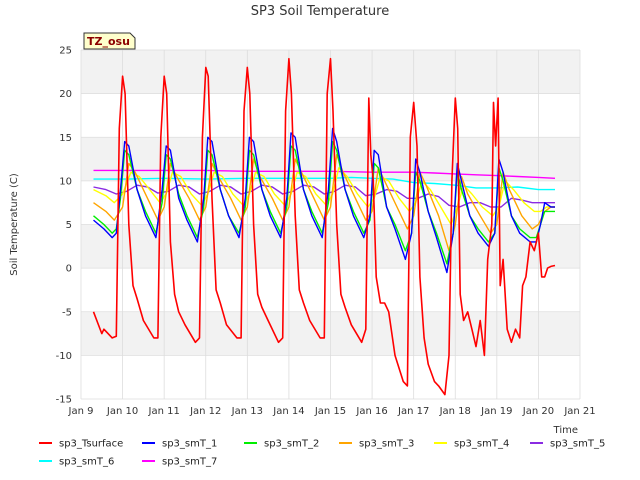 The width and height of the screenshot is (640, 480). What do you see at coordinates (81, 411) in the screenshot?
I see `x-tick-label: Jan 9` at bounding box center [81, 411].